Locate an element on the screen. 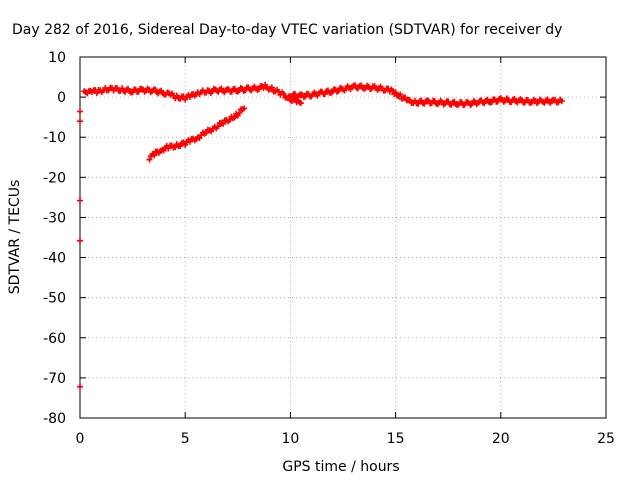 The width and height of the screenshot is (640, 480). x-tick-label: 5 is located at coordinates (185, 439).